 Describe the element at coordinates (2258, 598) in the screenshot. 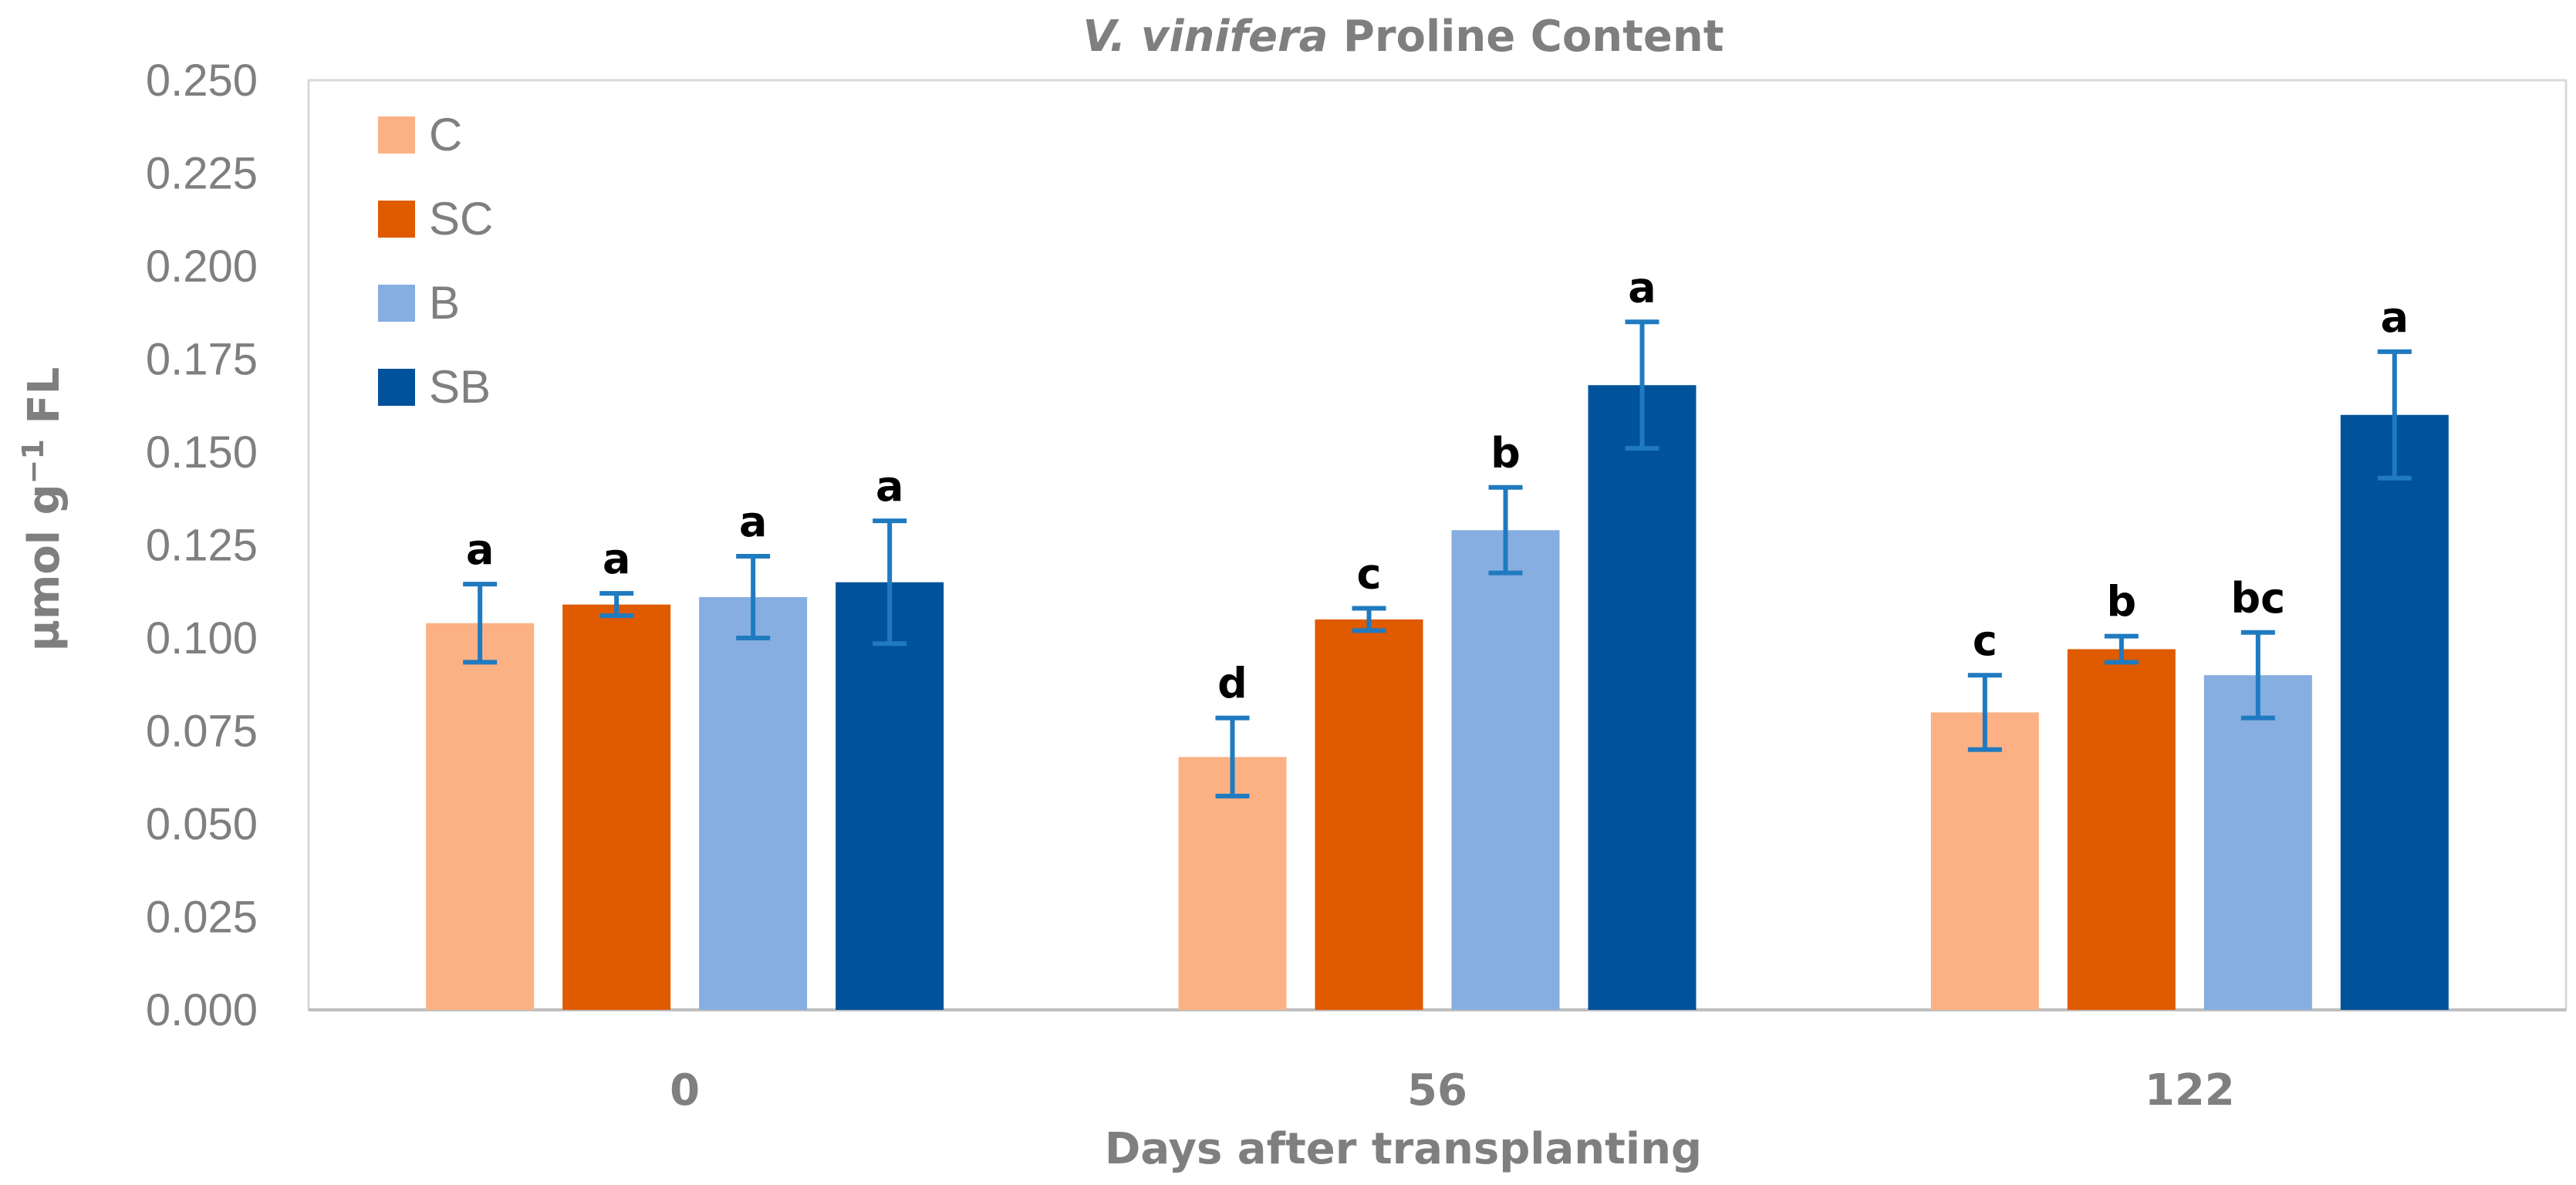

I see `significance-letter: bc` at that location.